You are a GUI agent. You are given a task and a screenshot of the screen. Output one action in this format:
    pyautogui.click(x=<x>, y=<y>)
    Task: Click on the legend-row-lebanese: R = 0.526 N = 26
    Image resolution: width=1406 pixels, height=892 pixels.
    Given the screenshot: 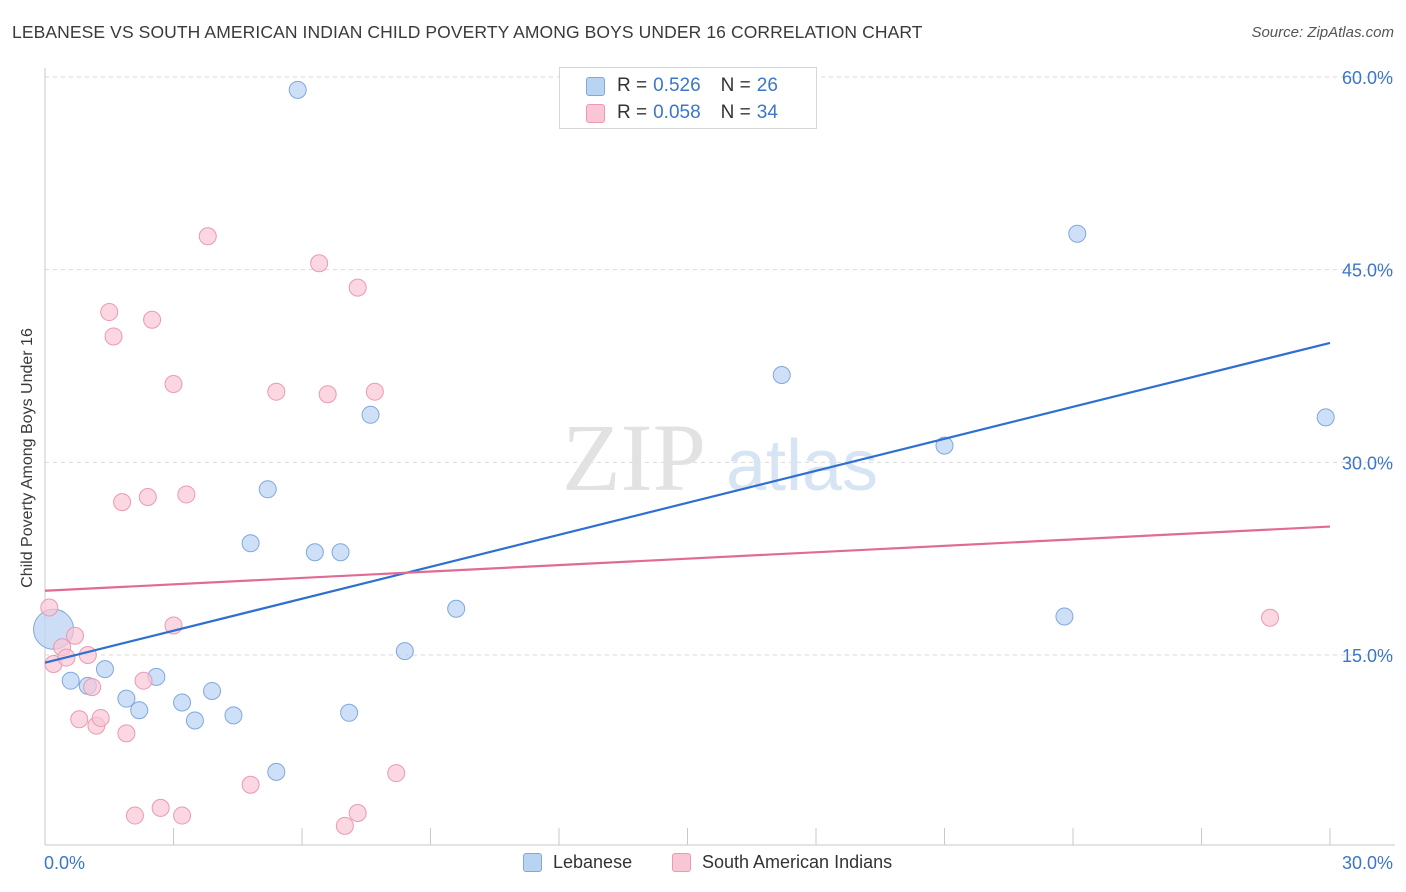 What is the action you would take?
    pyautogui.click(x=682, y=86)
    